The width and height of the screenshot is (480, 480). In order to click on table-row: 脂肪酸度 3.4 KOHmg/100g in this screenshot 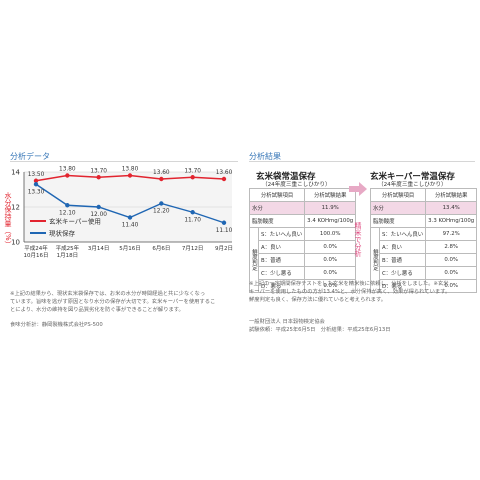, I will do `click(302, 221)`.